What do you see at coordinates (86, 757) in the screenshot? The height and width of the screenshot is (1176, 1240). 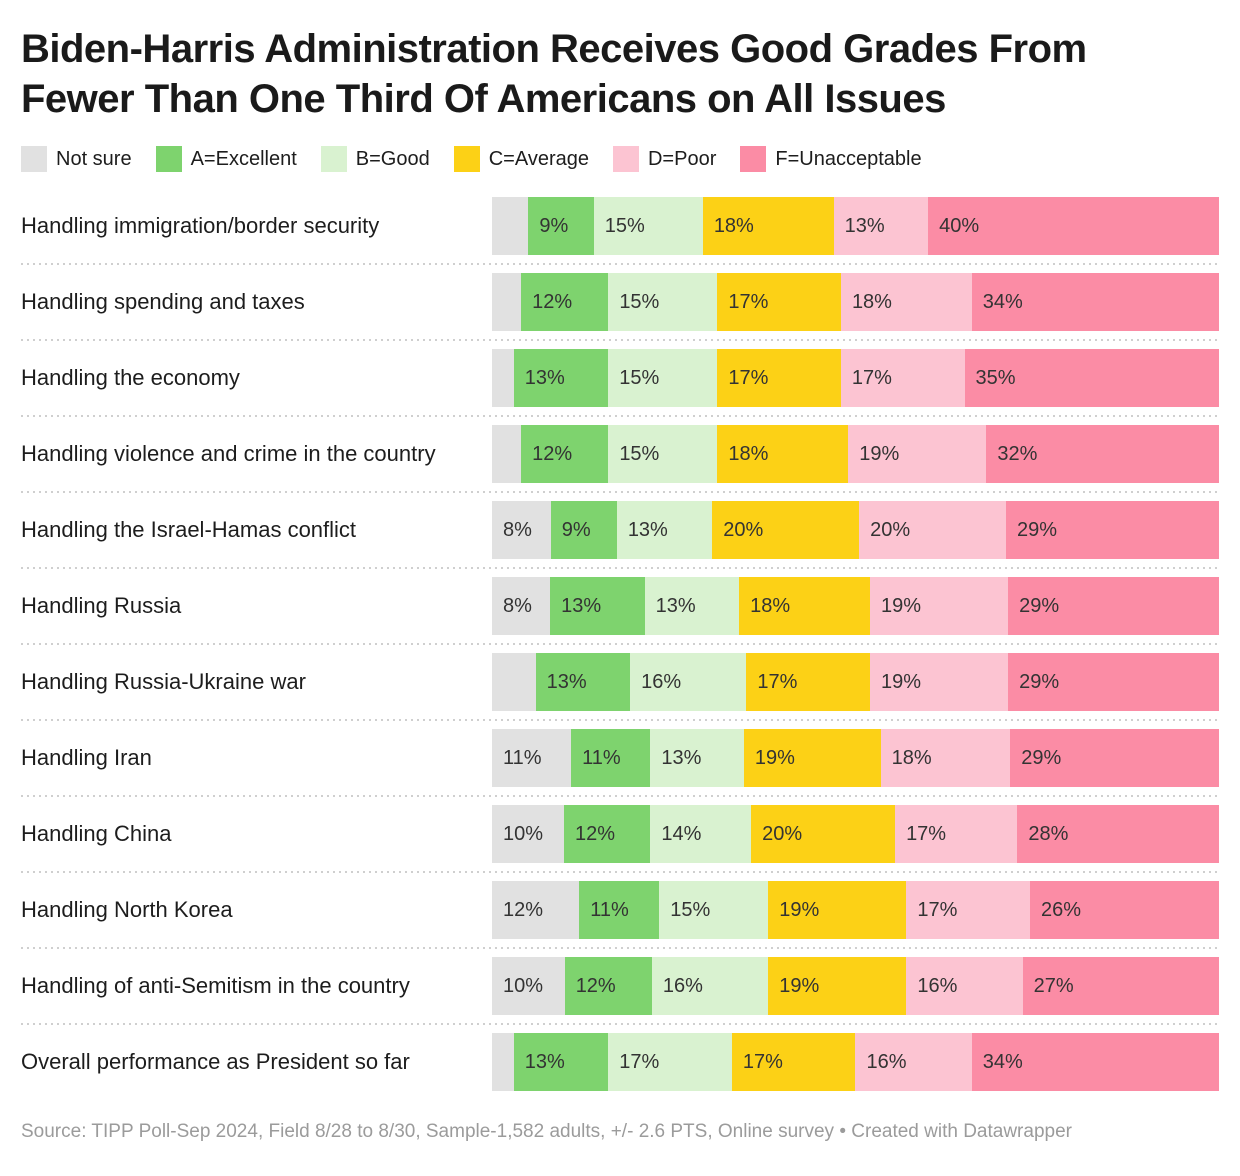 I see `row-label: Handling Iran` at bounding box center [86, 757].